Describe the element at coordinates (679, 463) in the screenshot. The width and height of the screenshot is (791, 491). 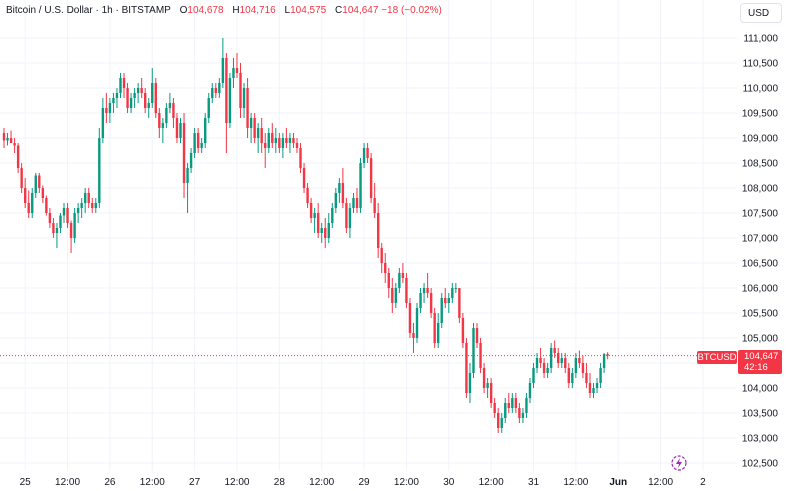
I see `lightning-bolt-icon` at that location.